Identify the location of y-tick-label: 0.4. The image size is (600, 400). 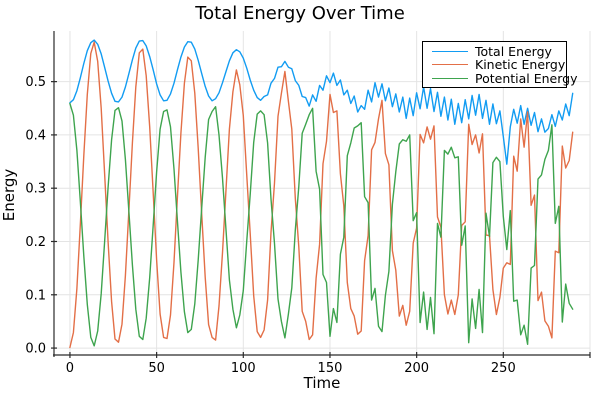
(35, 135).